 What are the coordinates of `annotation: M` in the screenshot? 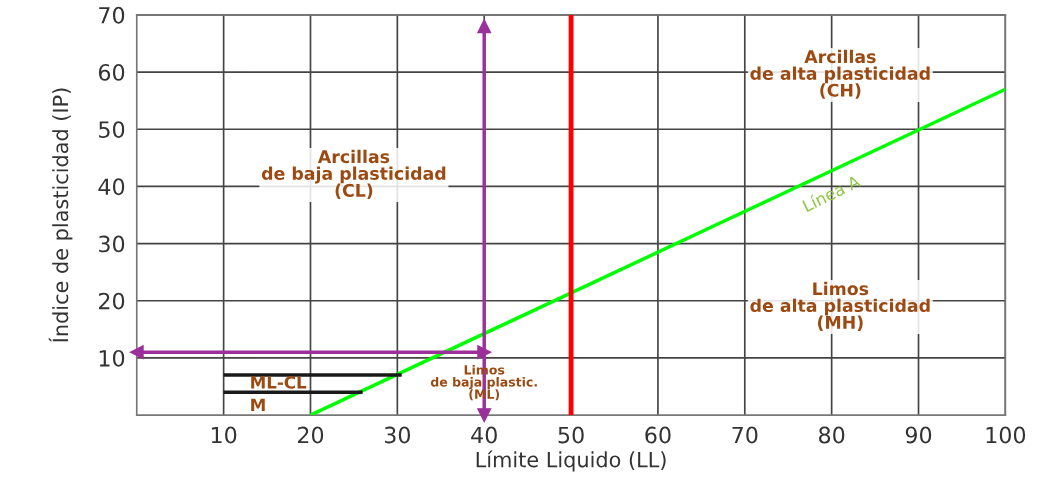 It's located at (258, 404).